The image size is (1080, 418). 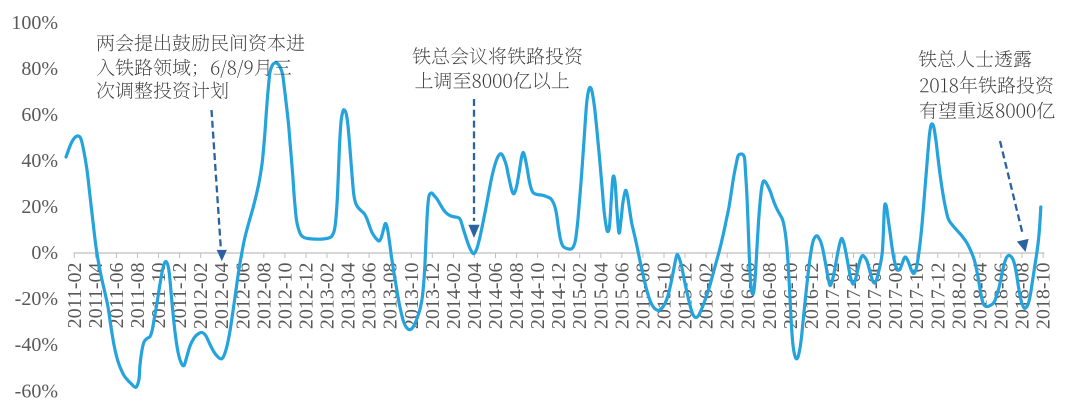 I want to click on svg-text: 2018-06, so click(x=1001, y=296).